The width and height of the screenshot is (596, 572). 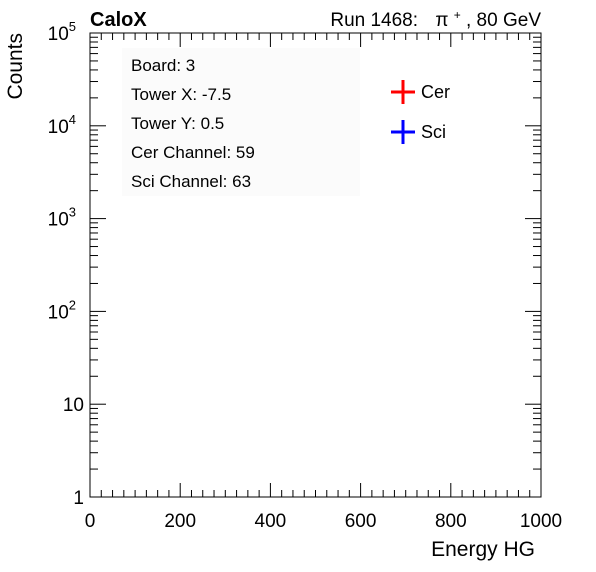 What do you see at coordinates (163, 65) in the screenshot?
I see `info-board: Board: 3` at bounding box center [163, 65].